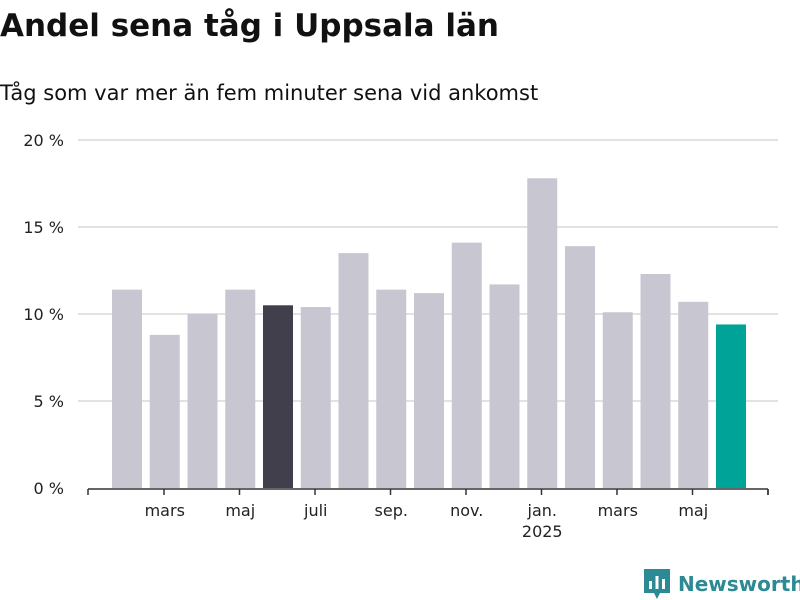  I want to click on y-tick-label: 5 %, so click(49, 401).